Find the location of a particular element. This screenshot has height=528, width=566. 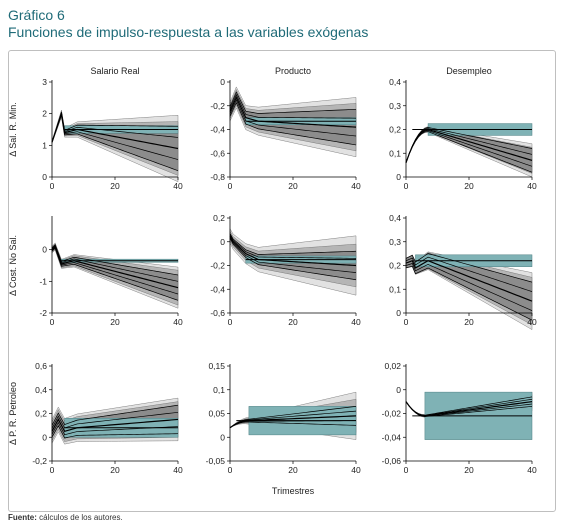

y-tick-label: 2 is located at coordinates (44, 114).